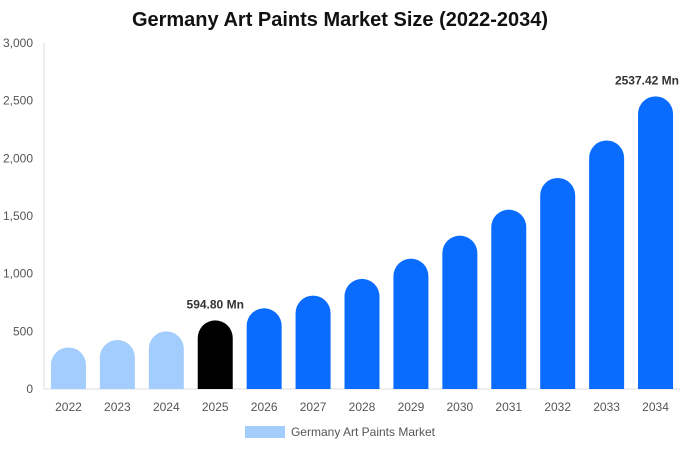 This screenshot has width=680, height=450. What do you see at coordinates (68, 407) in the screenshot?
I see `x-tick-label: 2022` at bounding box center [68, 407].